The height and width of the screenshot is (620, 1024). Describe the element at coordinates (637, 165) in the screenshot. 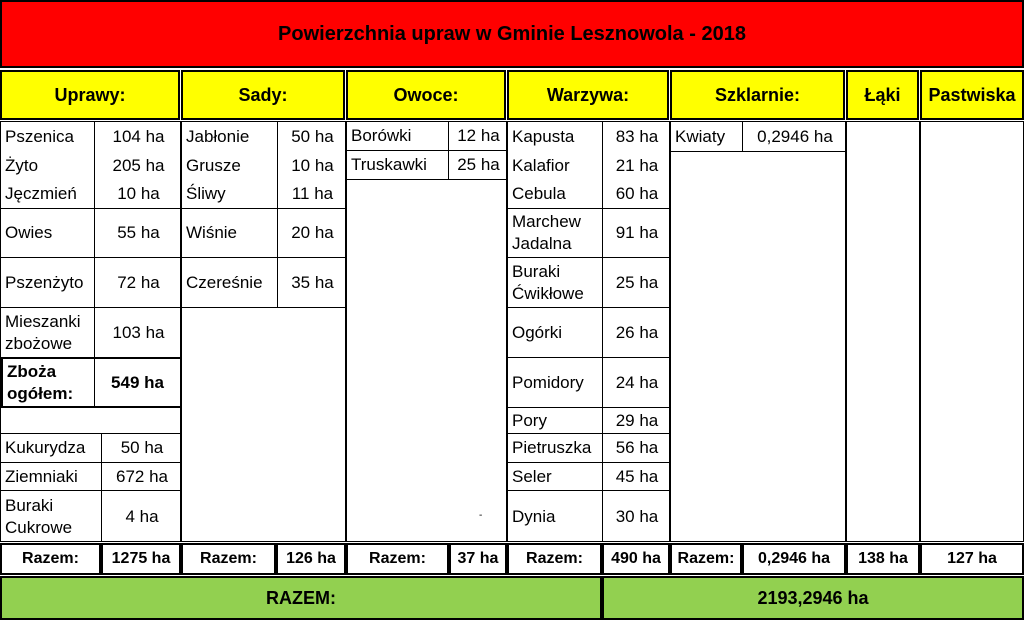

I see `row-value: 21 ha` at that location.